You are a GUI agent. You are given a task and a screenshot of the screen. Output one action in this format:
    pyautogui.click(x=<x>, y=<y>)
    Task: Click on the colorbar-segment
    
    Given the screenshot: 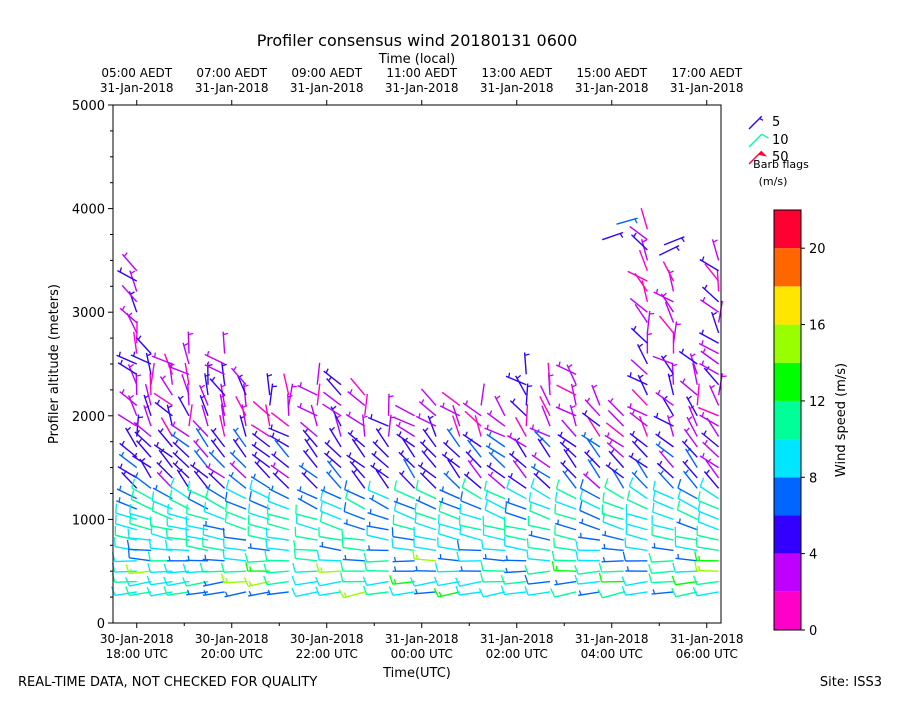 What is the action you would take?
    pyautogui.click(x=787, y=267)
    